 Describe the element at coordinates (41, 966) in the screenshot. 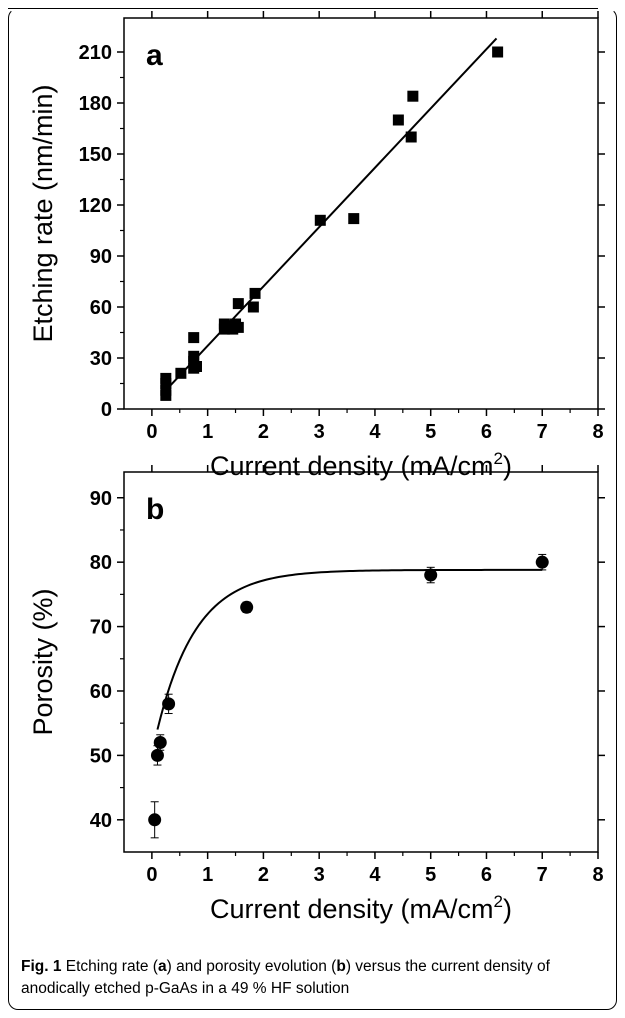

I see `caption-label: Fig. 1` at that location.